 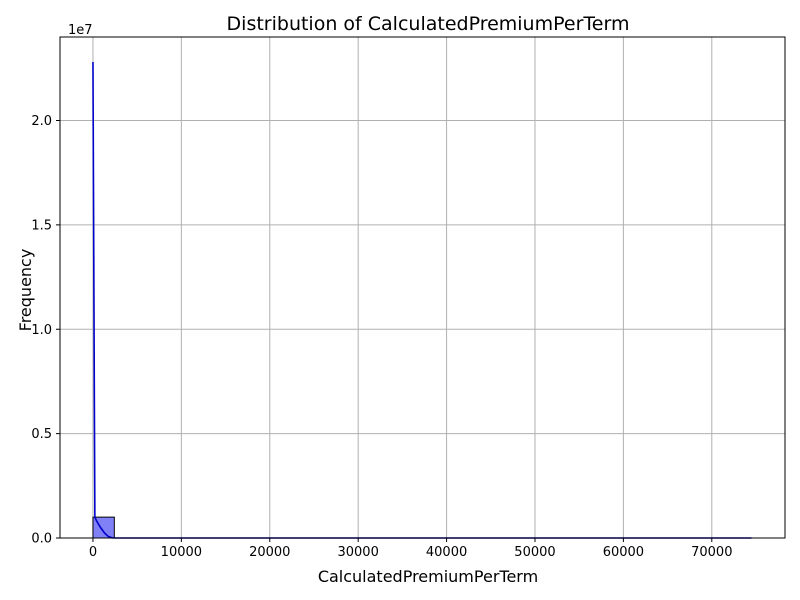 I want to click on x-tick-label: 40000, so click(x=446, y=552).